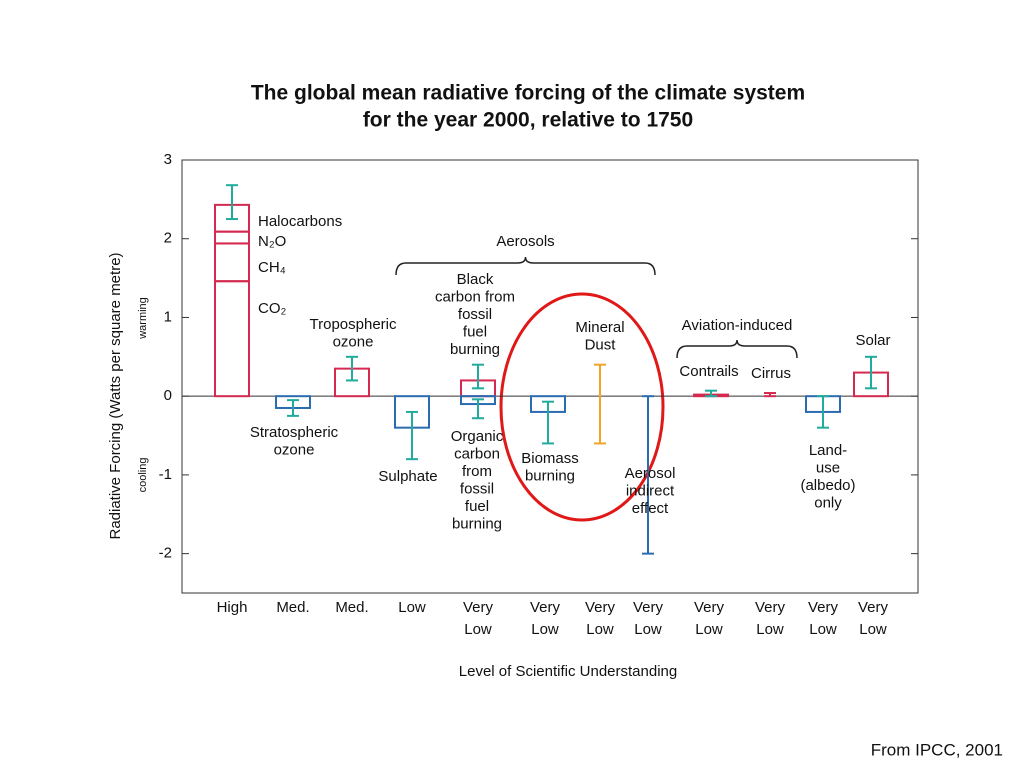  I want to click on segment-label: CH₄, so click(272, 267).